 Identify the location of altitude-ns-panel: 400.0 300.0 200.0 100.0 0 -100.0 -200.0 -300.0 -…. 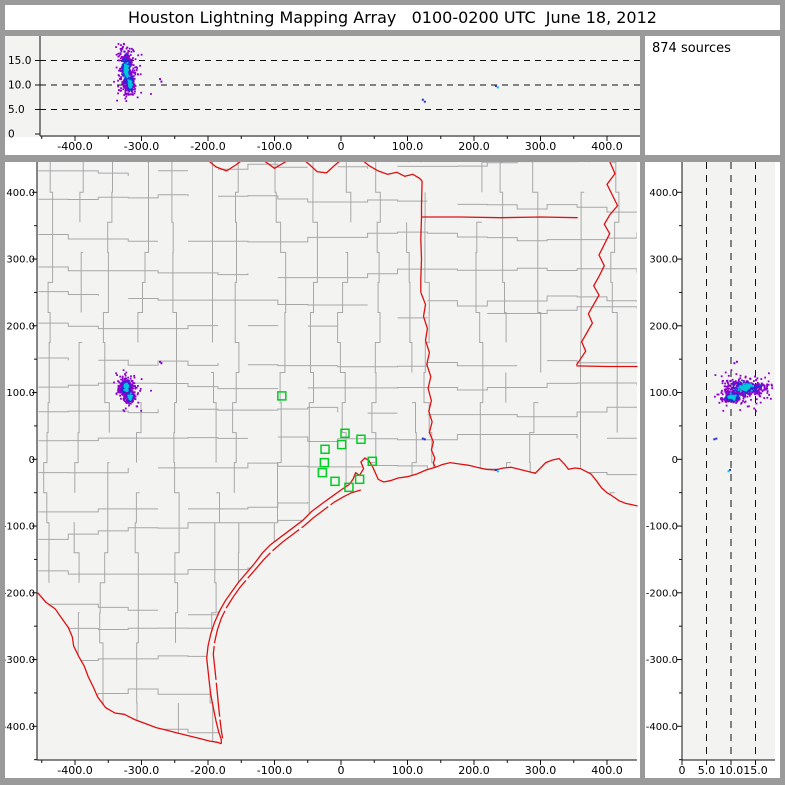
(712, 470).